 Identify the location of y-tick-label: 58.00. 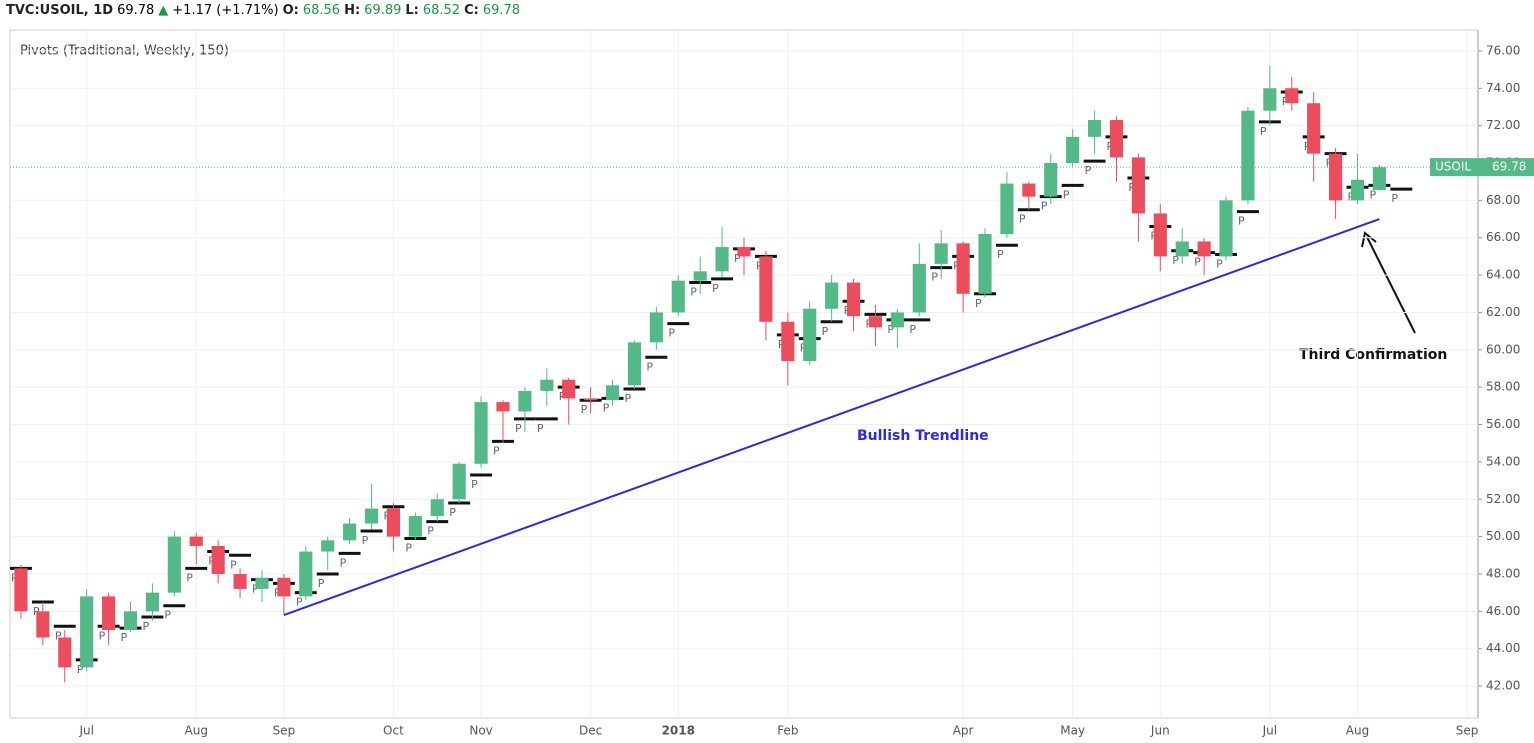
(1503, 387).